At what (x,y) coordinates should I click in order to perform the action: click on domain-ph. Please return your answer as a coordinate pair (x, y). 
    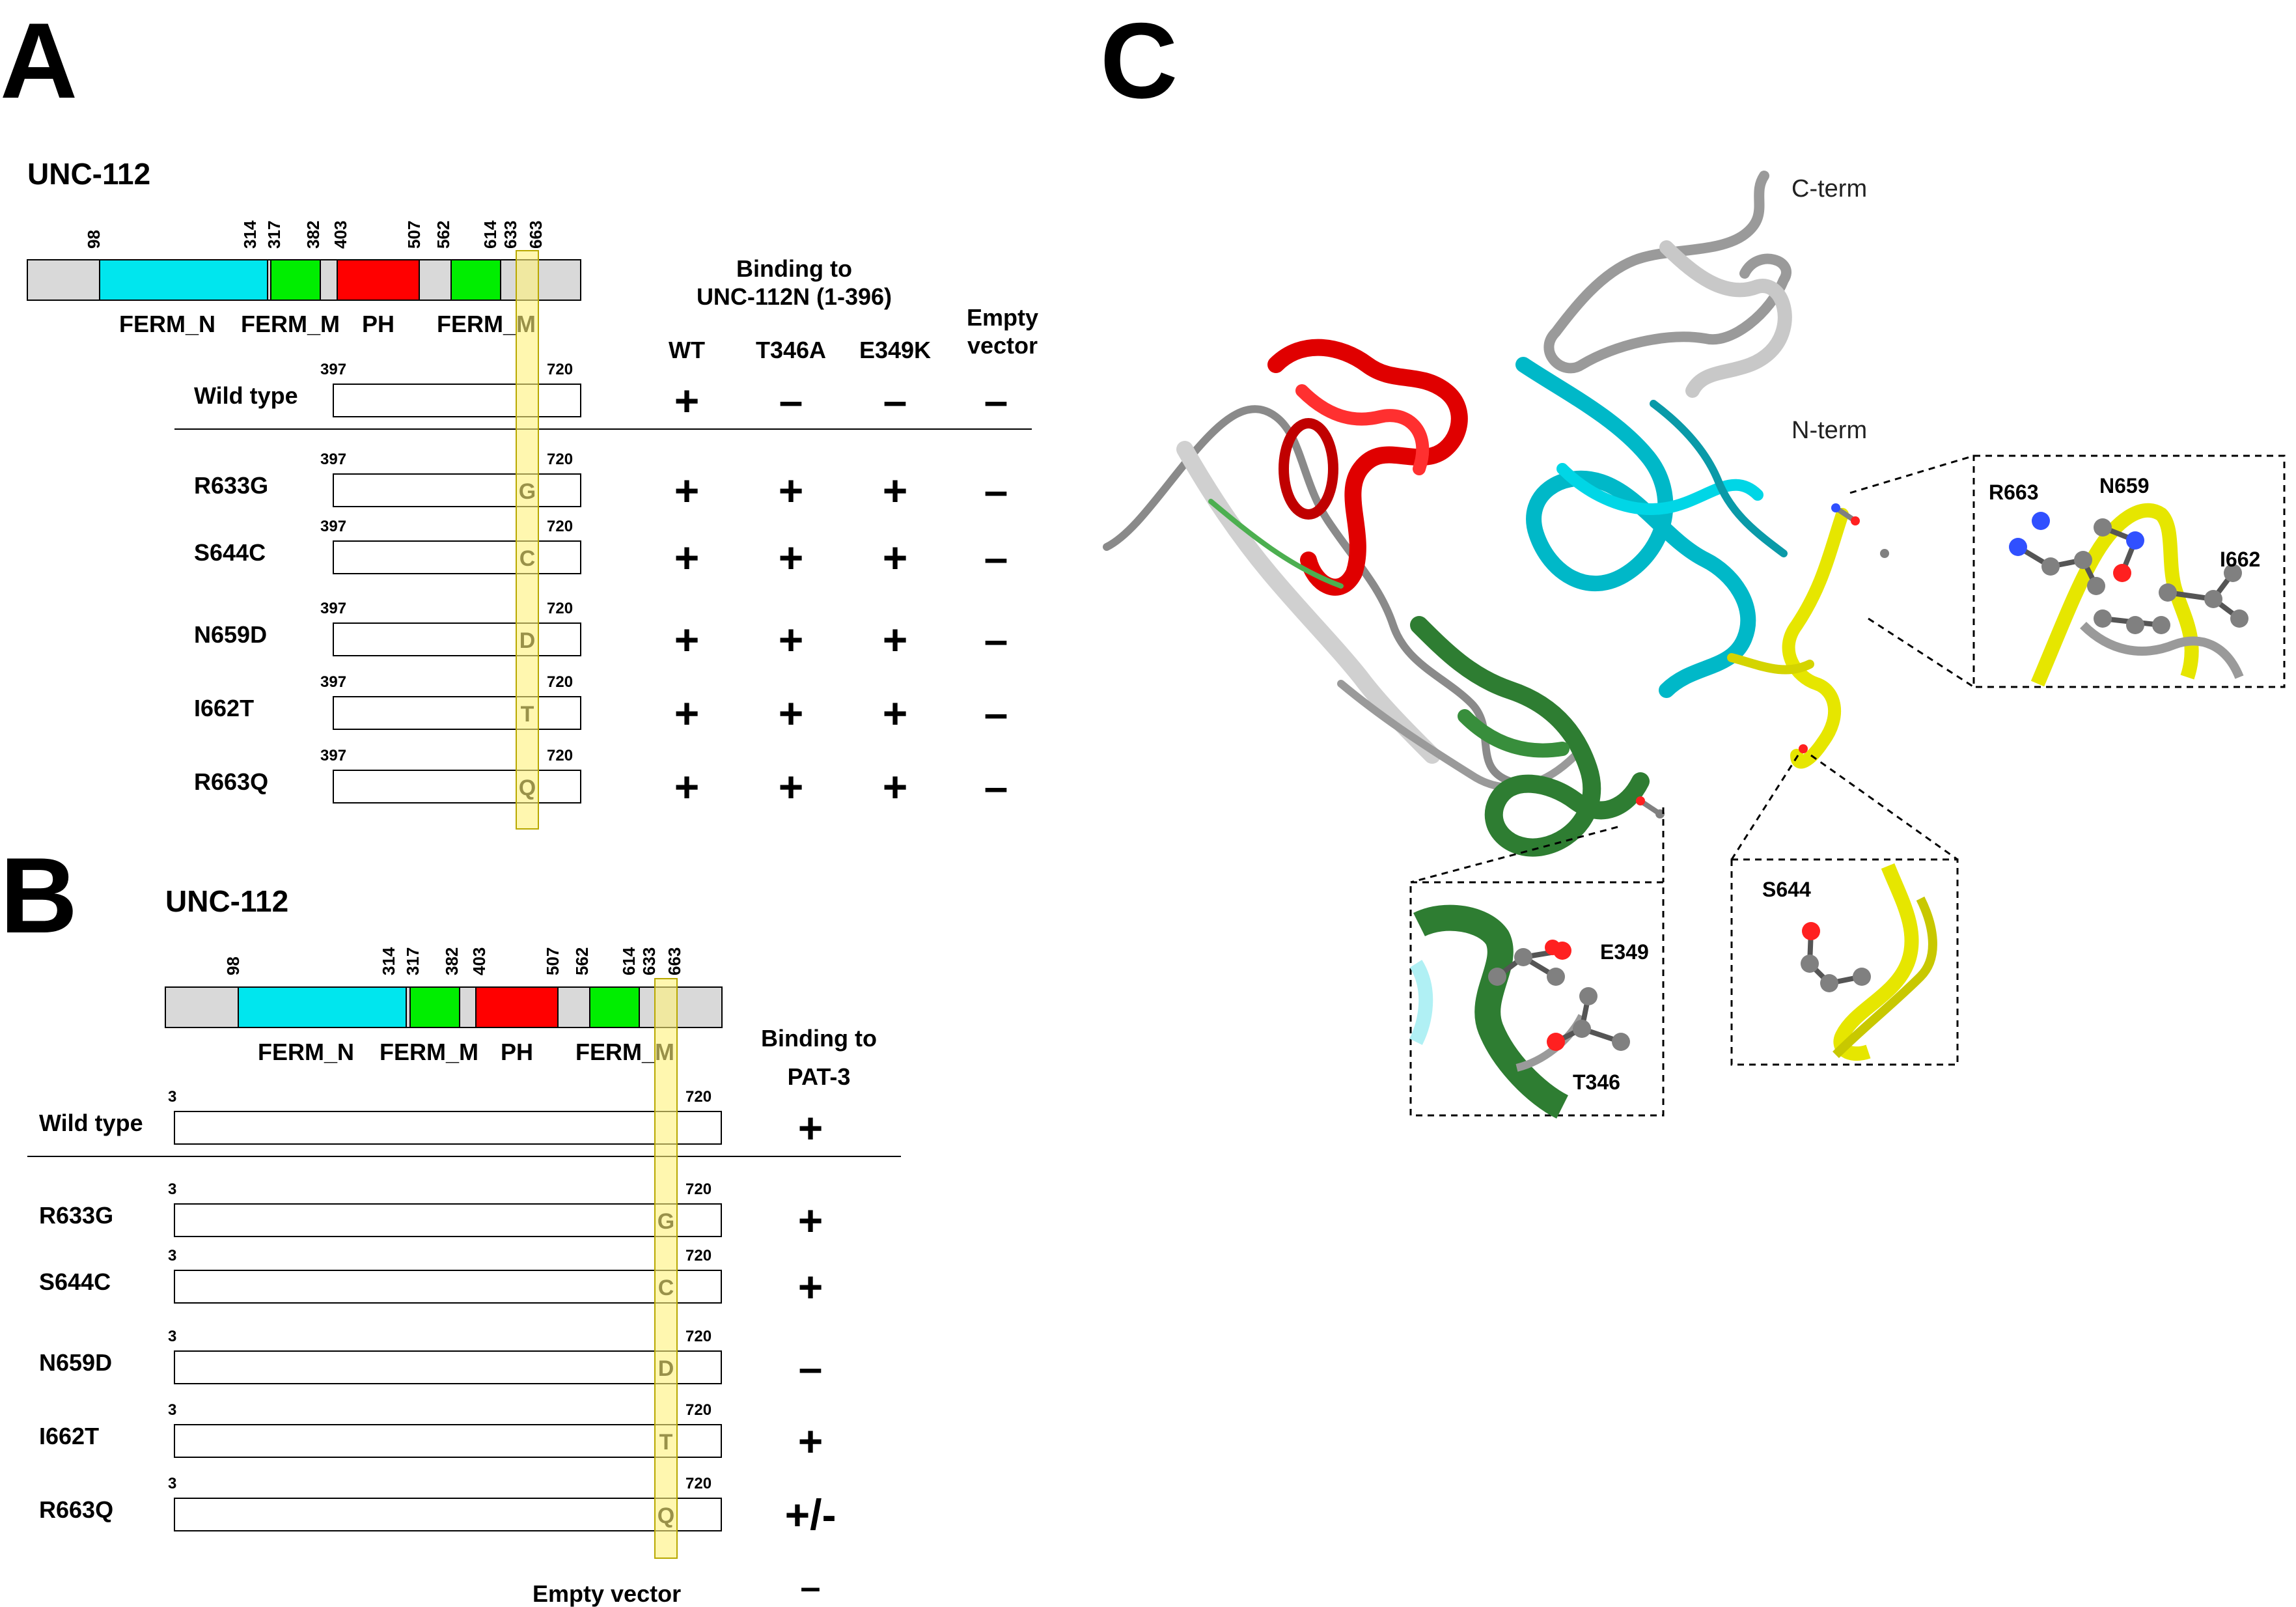
    Looking at the image, I should click on (517, 1007).